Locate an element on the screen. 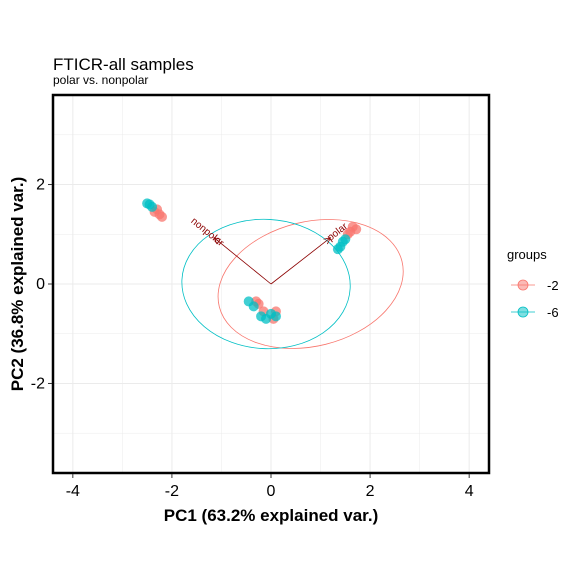  legend-label: -2 is located at coordinates (553, 285).